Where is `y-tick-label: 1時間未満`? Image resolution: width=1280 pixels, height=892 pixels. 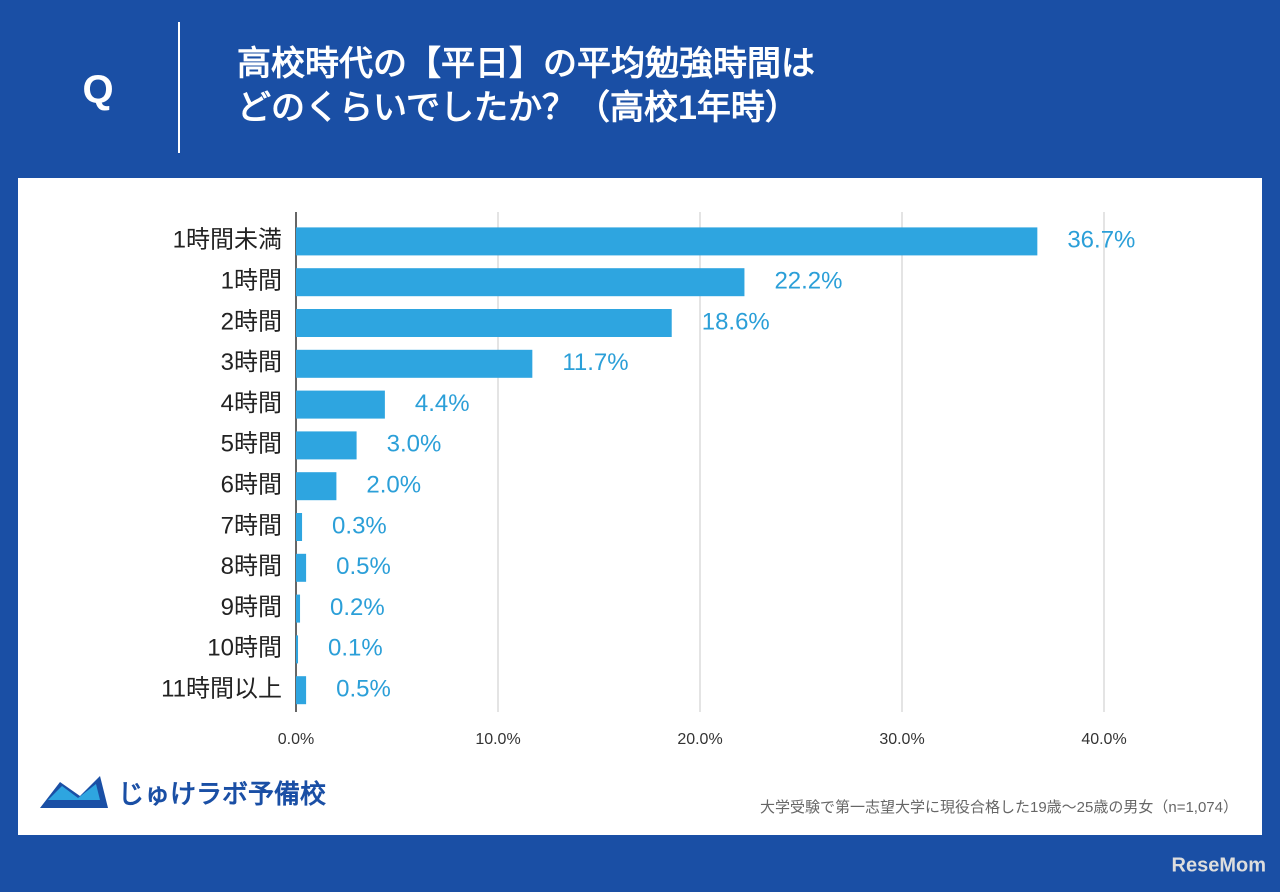 y-tick-label: 1時間未満 is located at coordinates (227, 240).